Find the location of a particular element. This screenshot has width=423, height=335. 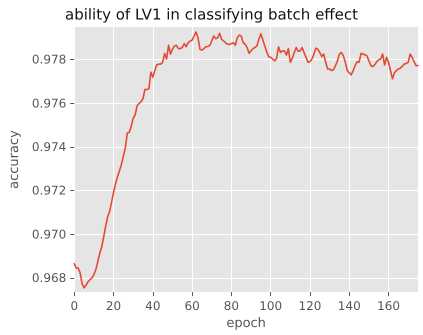

x-tick-label: 160 is located at coordinates (388, 306).